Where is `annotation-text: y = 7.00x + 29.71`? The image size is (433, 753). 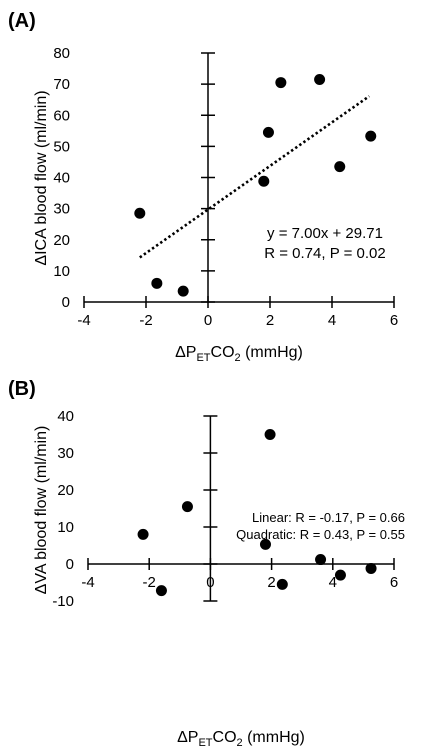 annotation-text: y = 7.00x + 29.71 is located at coordinates (325, 233).